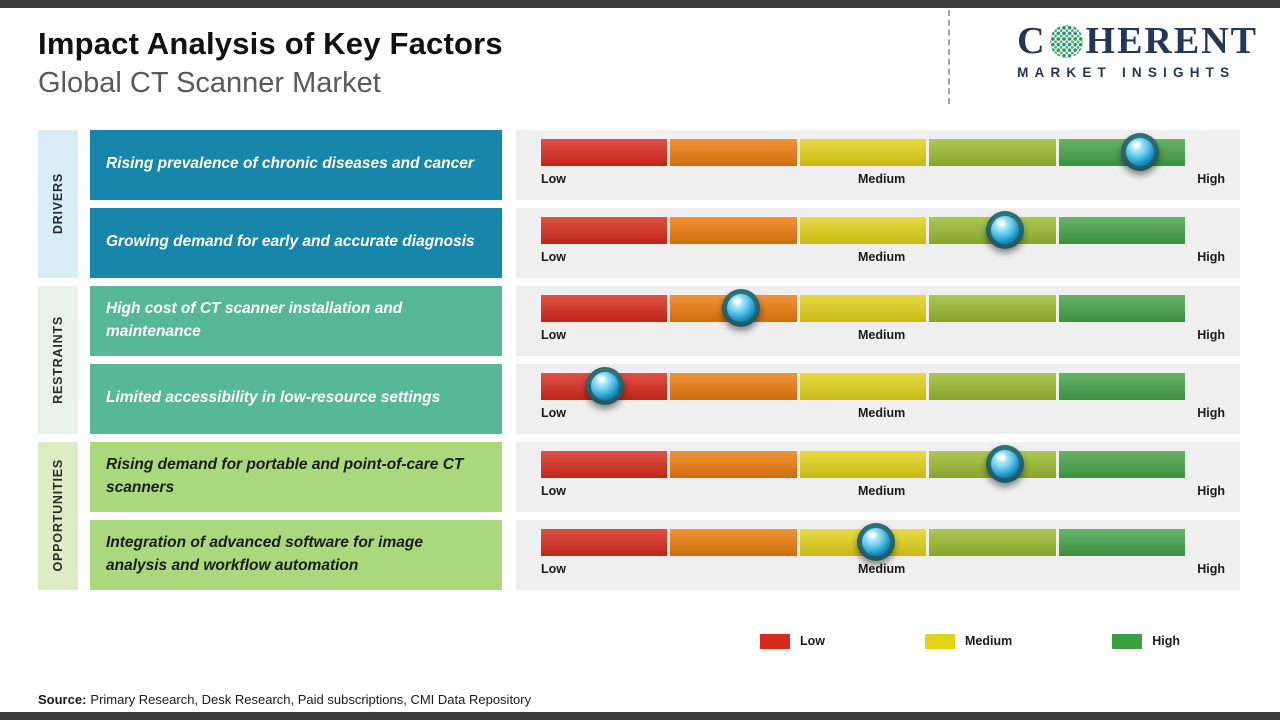 This screenshot has height=720, width=1280. What do you see at coordinates (1032, 41) in the screenshot?
I see `logo-letter-c: C` at bounding box center [1032, 41].